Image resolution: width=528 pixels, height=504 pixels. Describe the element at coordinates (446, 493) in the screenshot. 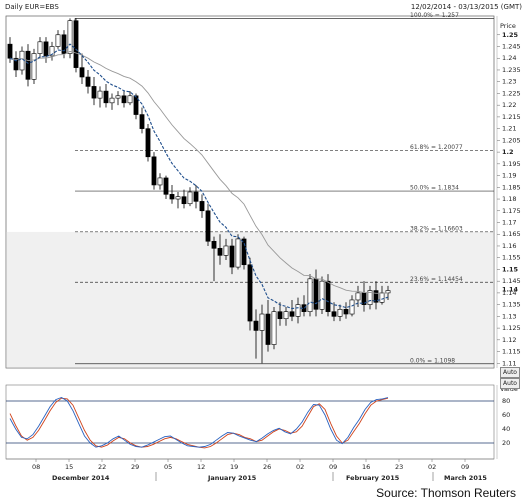

I see `source-note: Source: Thomson Reuters` at that location.